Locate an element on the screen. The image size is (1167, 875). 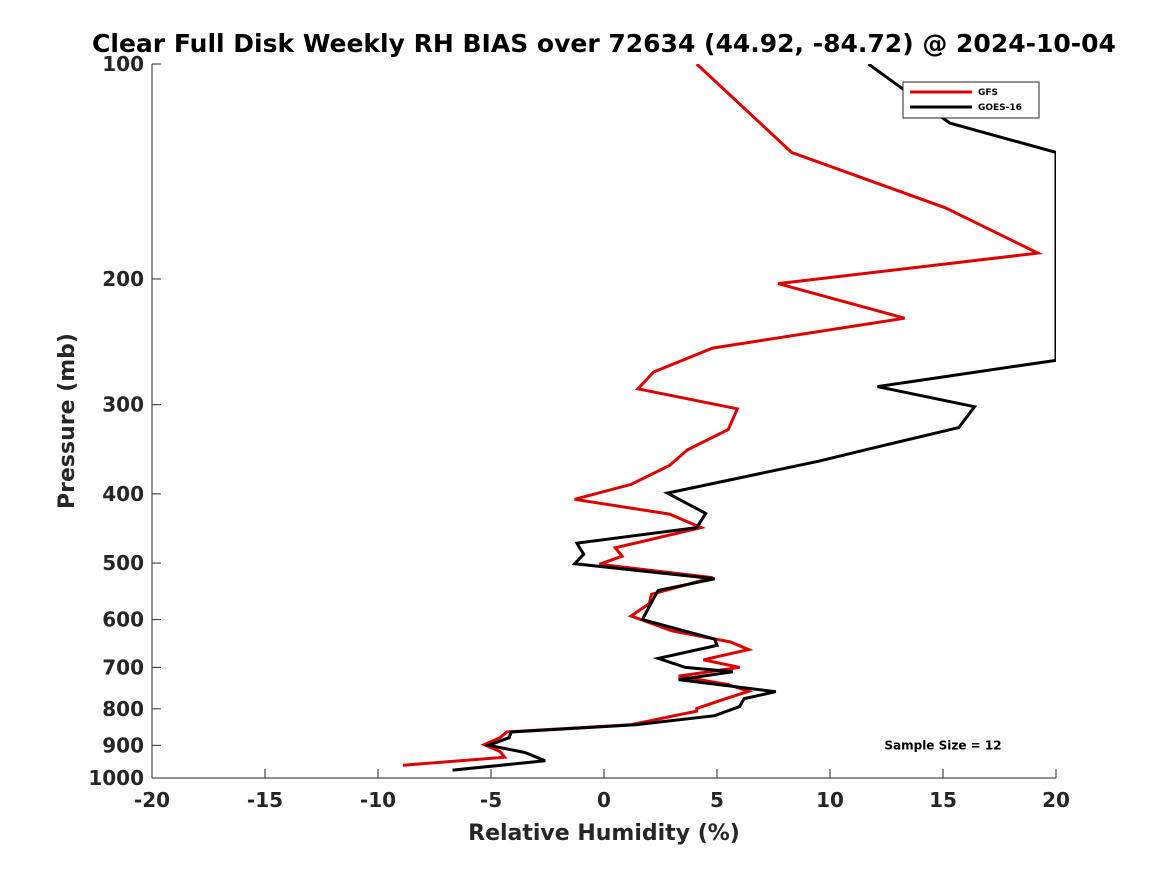
y-tick-label: 300 is located at coordinates (123, 405).